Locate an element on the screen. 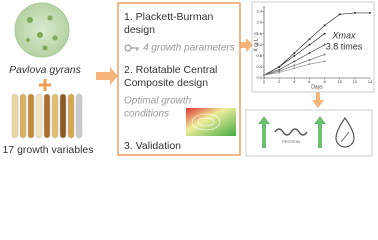 This screenshot has width=378, height=240. step-result: Optimal growth is located at coordinates (158, 101).